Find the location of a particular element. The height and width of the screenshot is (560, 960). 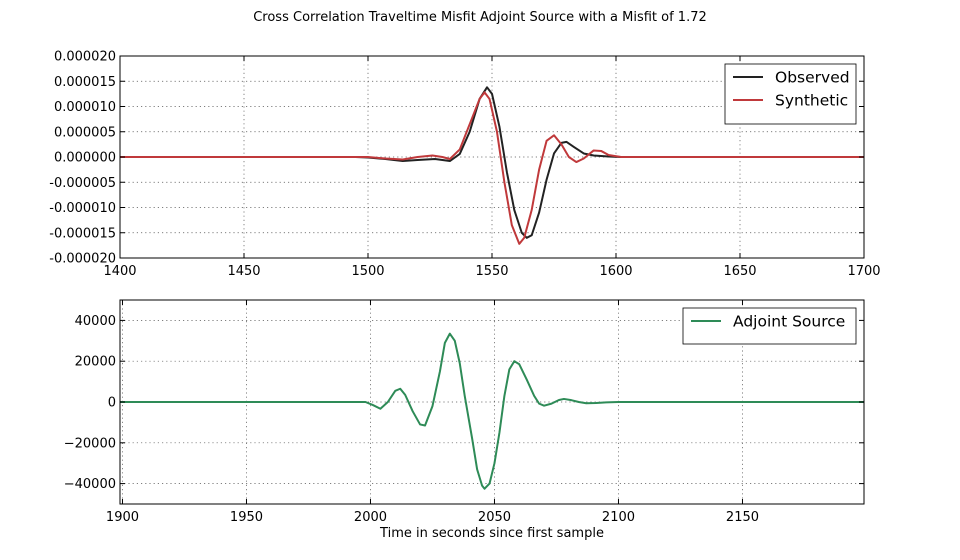

x-tick-label: 1500 is located at coordinates (367, 271).